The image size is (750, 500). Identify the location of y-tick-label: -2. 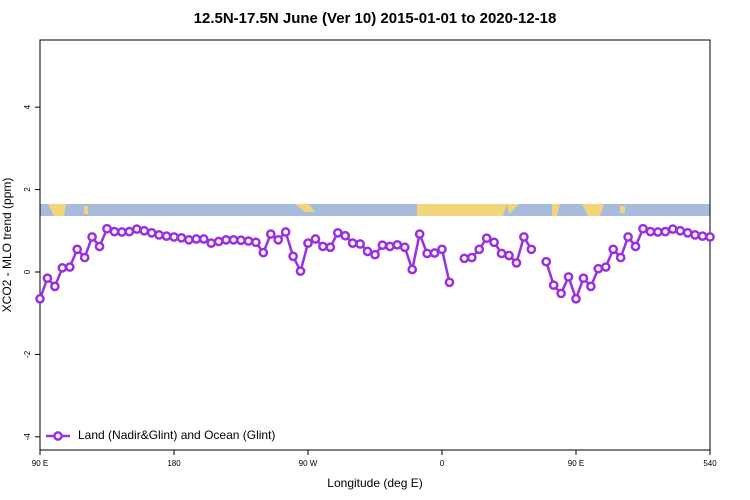
(27, 354).